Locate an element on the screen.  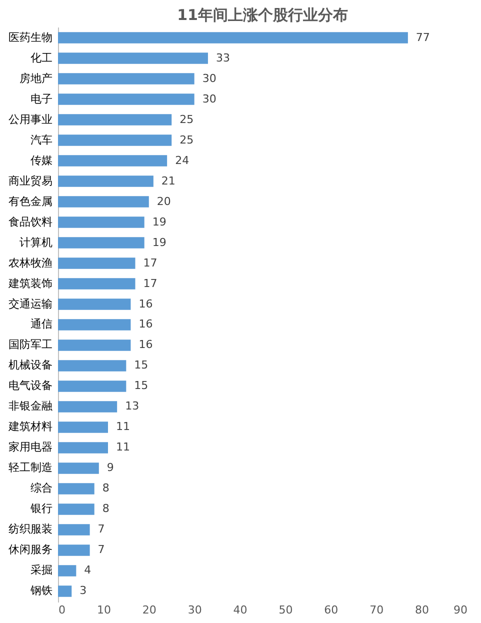
y-tick-label: 公用事业 is located at coordinates (30, 119).